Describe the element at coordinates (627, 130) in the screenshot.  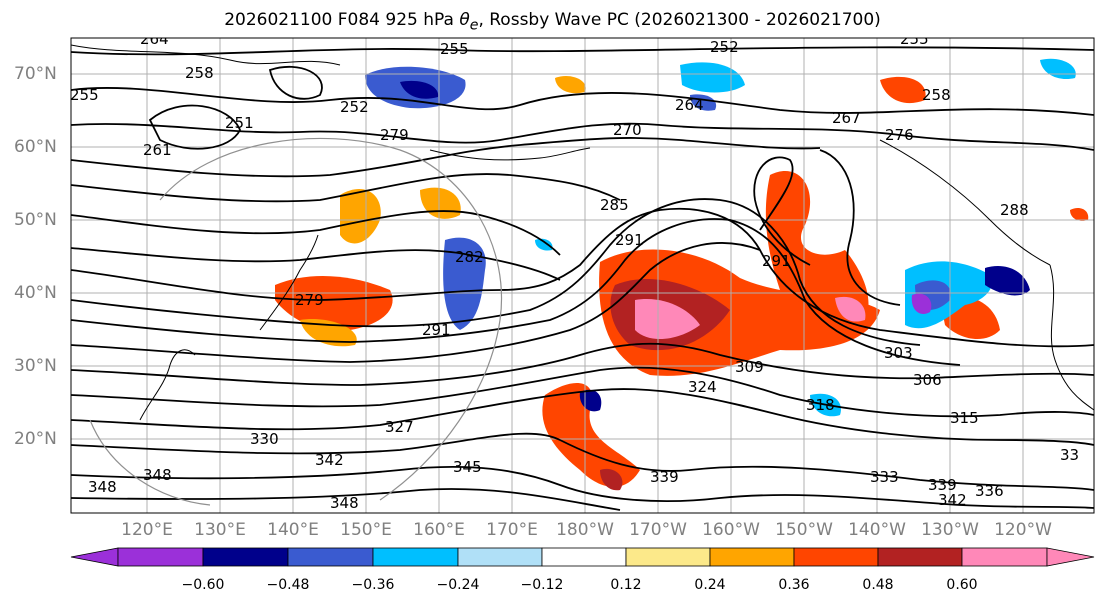
I see `contour-label: 270` at that location.